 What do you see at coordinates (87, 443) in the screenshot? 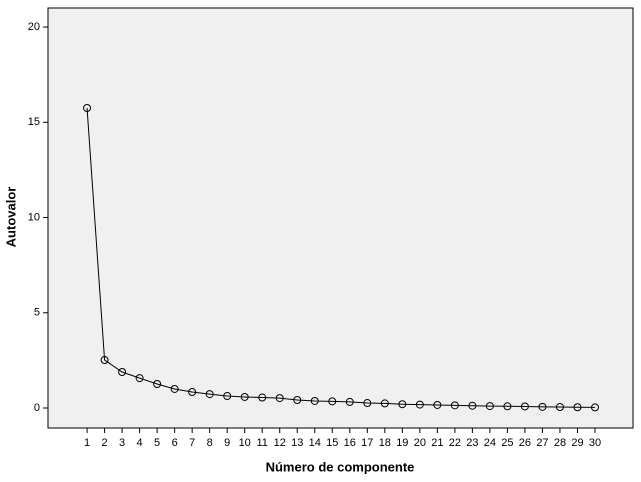
I see `x-tick-label: 1` at bounding box center [87, 443].